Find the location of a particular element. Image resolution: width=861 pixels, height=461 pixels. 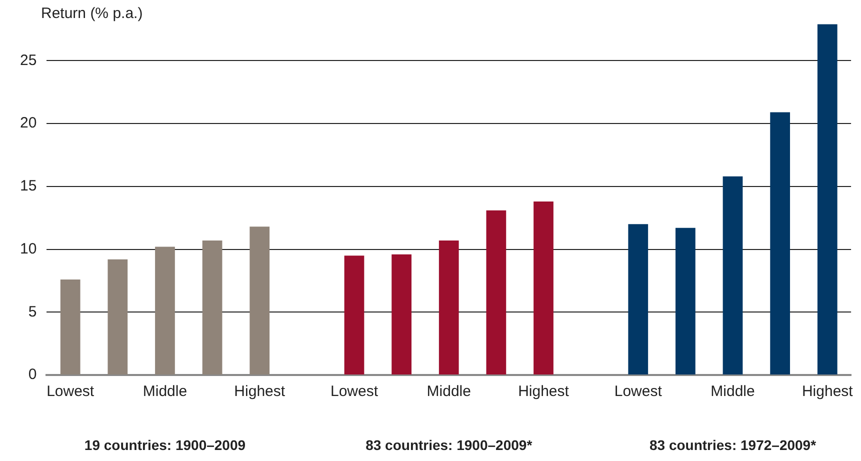

text: 83 countries: 1900–2009* is located at coordinates (449, 444).